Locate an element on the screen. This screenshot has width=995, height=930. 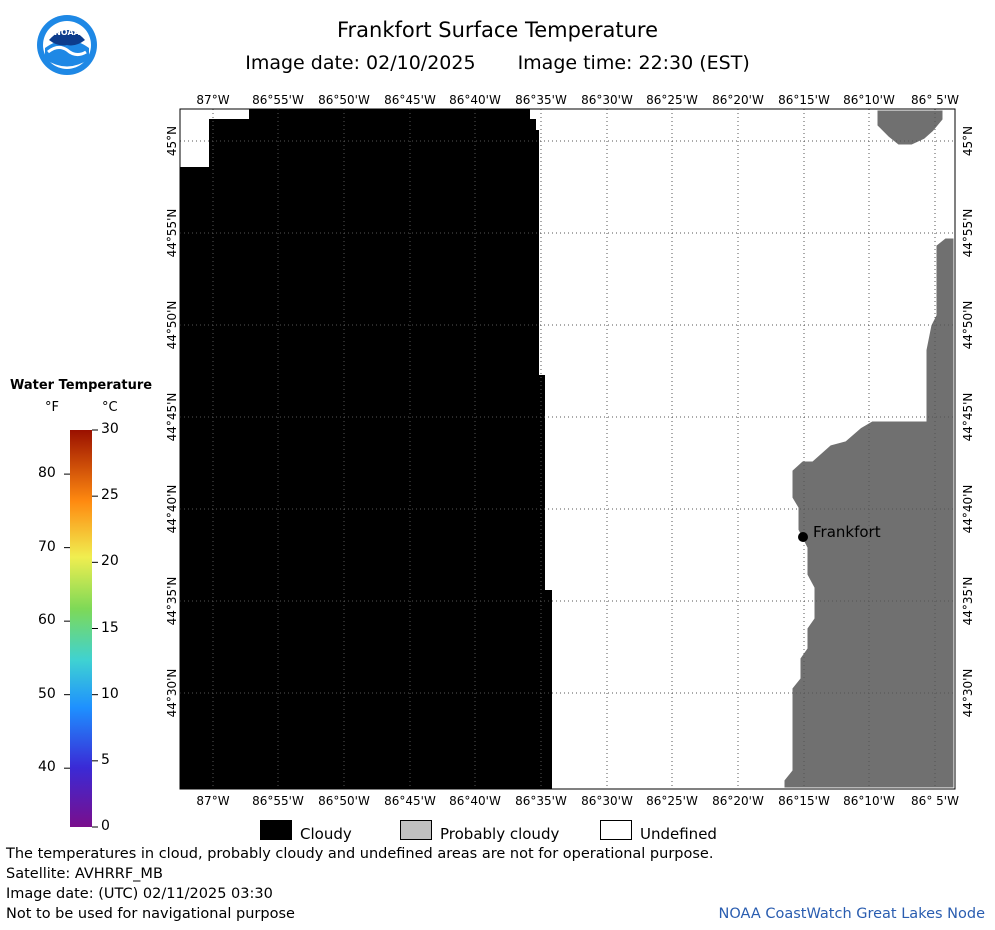
credit-link: NOAA CoastWatch Great Lakes Node is located at coordinates (851, 914).